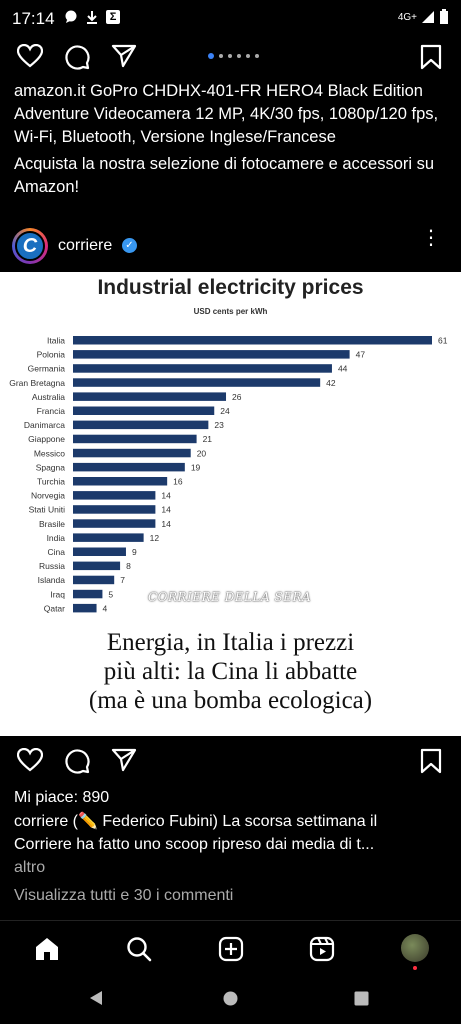 This screenshot has height=1024, width=461. What do you see at coordinates (134, 552) in the screenshot?
I see `value-label: 9` at bounding box center [134, 552].